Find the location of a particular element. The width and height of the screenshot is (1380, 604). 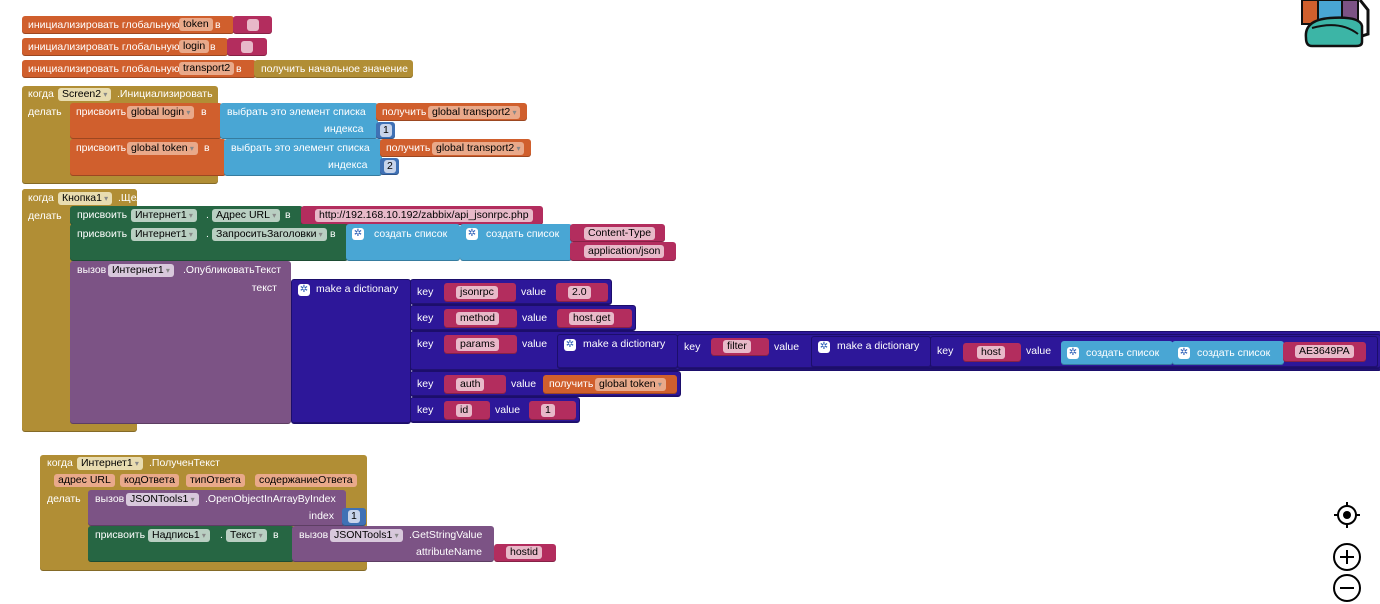

call-web1-post-text: вызов Интернет1 .ОпубликоватьТекст текст is located at coordinates (180, 342).